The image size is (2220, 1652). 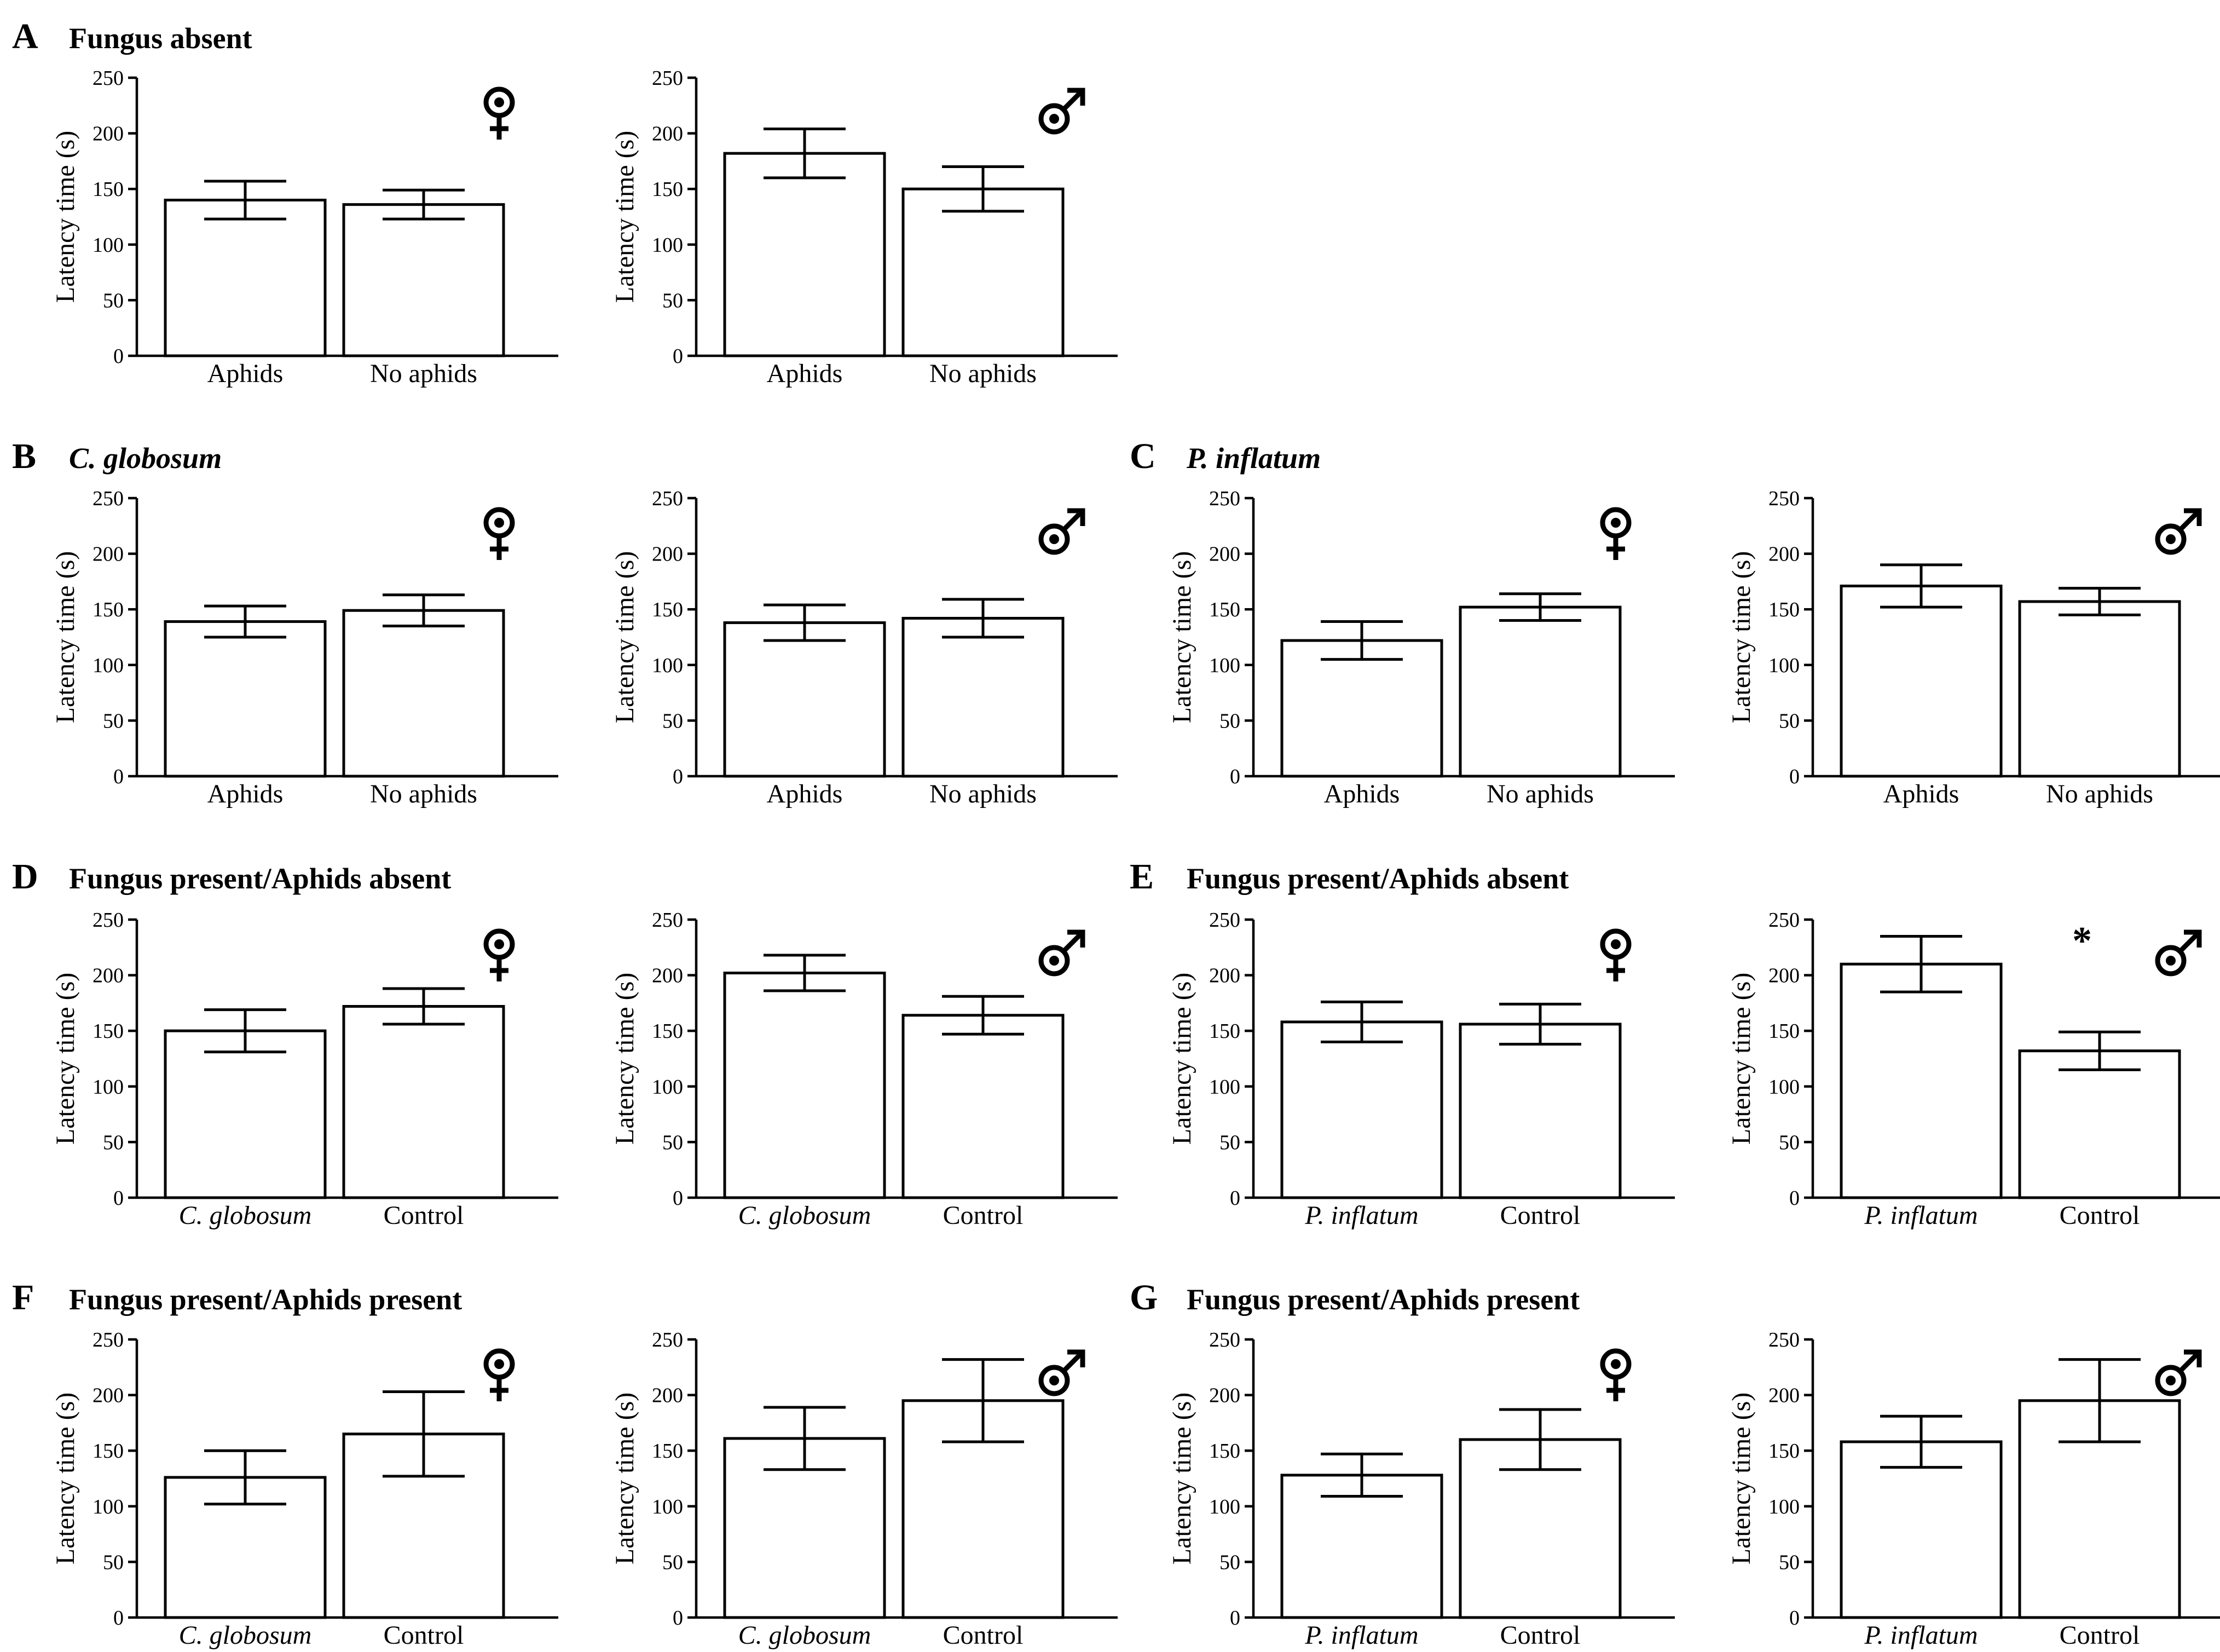 I want to click on panel-header-d: D Fungus present/Aphids absent, so click(x=231, y=877).